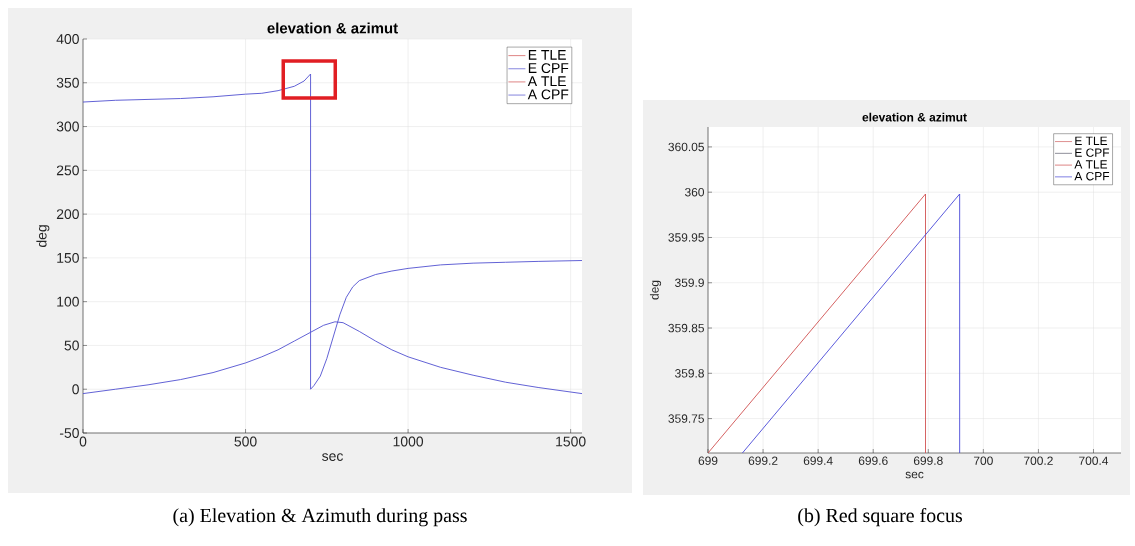 The height and width of the screenshot is (546, 1135). I want to click on y-tick-label: 359.9, so click(689, 282).